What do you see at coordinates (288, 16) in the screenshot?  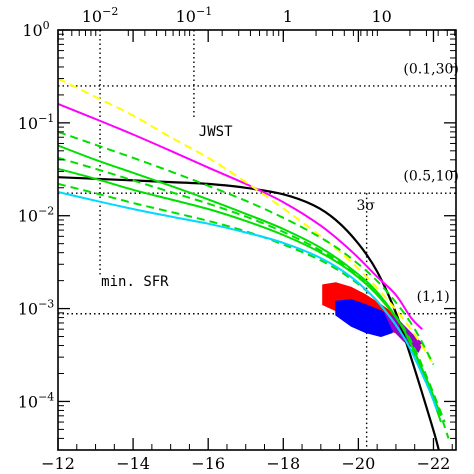 I see `top-tick-label-2: 1` at bounding box center [288, 16].